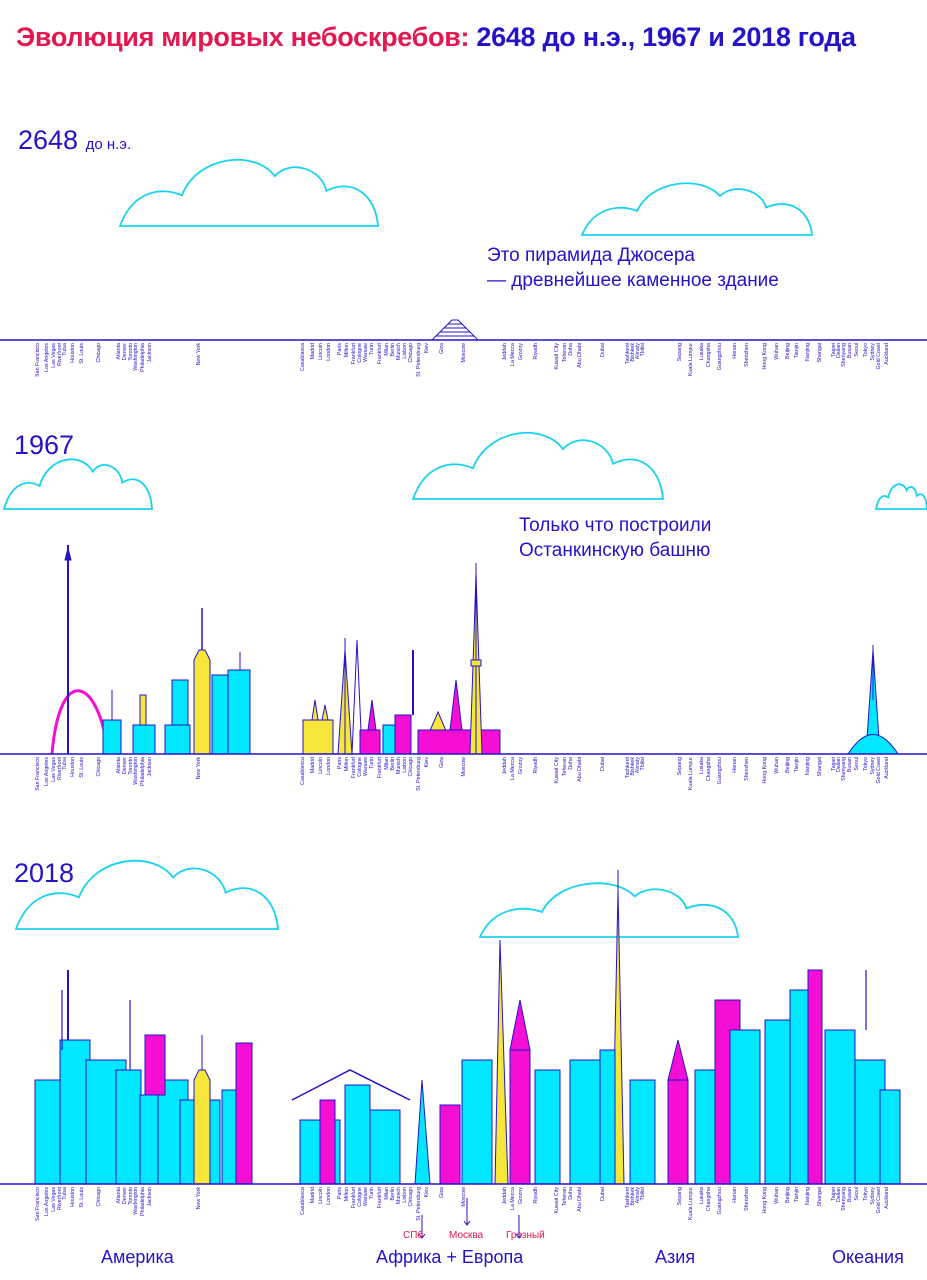  Describe the element at coordinates (340, 763) in the screenshot. I see `city-label: Paris` at that location.